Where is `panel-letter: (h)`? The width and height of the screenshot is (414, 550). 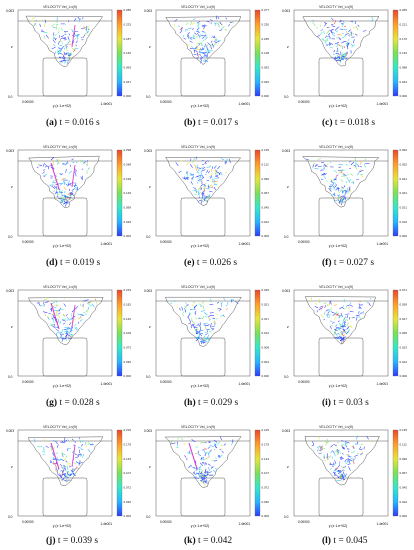 panel-letter: (h) is located at coordinates (190, 403).